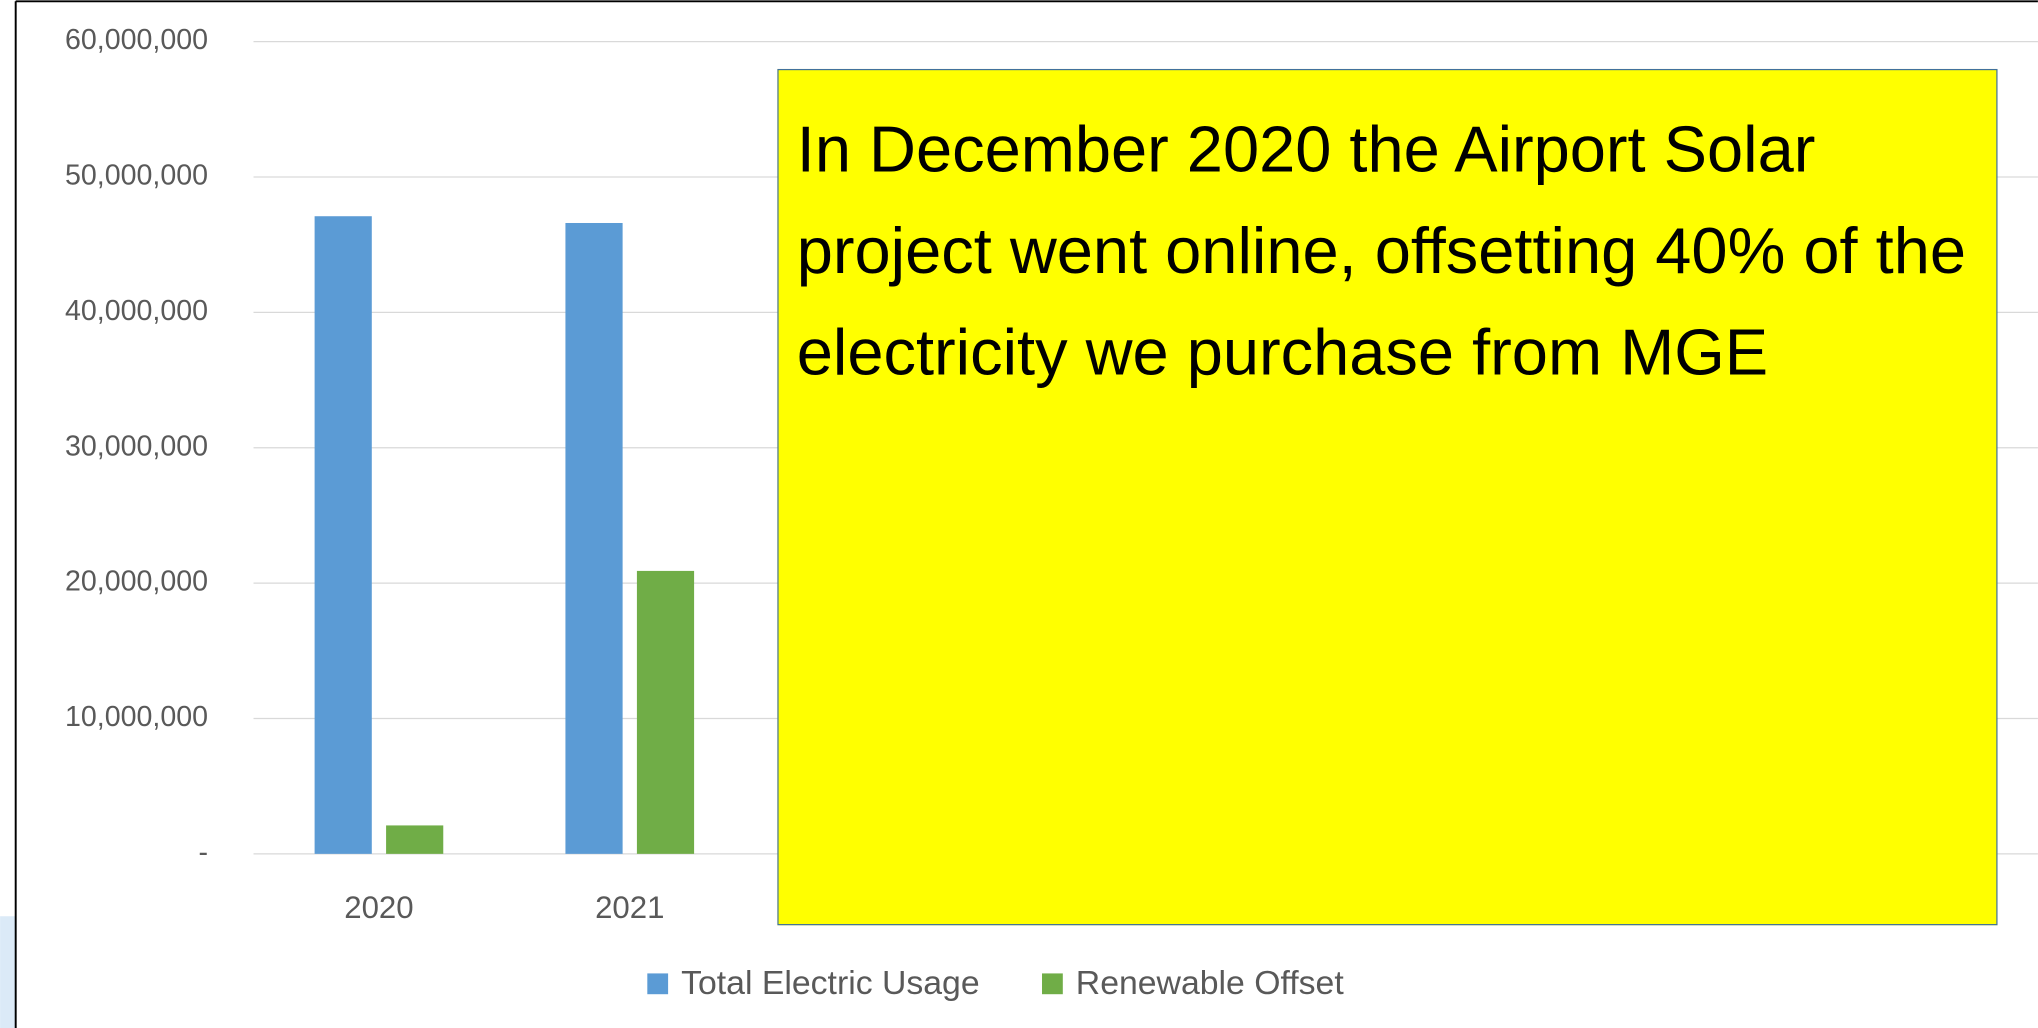  I want to click on y-tick-label: 20,000,000, so click(136, 582).